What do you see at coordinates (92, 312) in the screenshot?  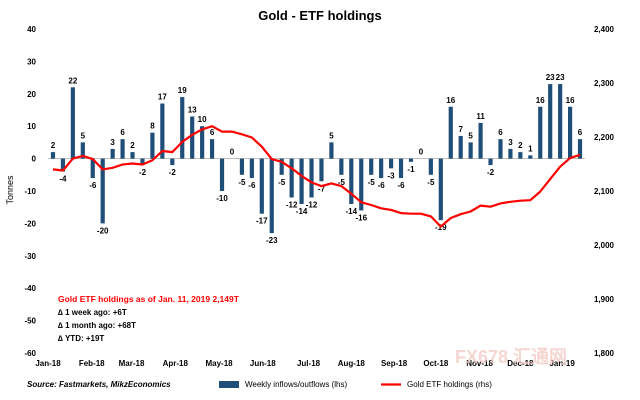 I see `annotation-line-1: ∆ 1 week ago: +6T` at bounding box center [92, 312].